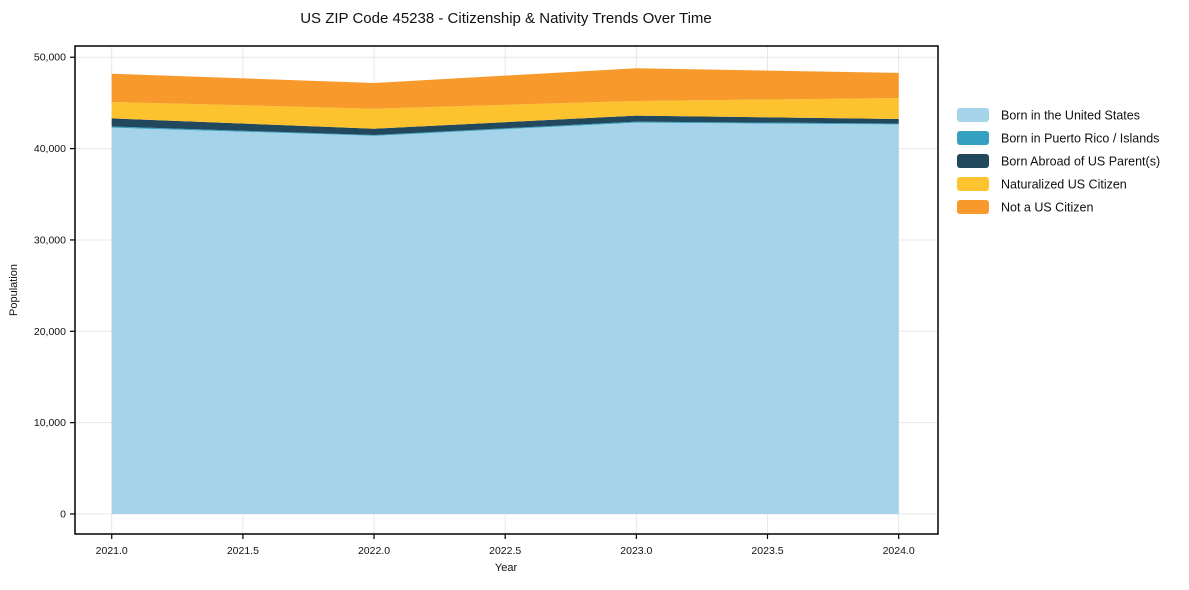 Image resolution: width=1189 pixels, height=590 pixels. I want to click on y-tick-label: 0, so click(63, 514).